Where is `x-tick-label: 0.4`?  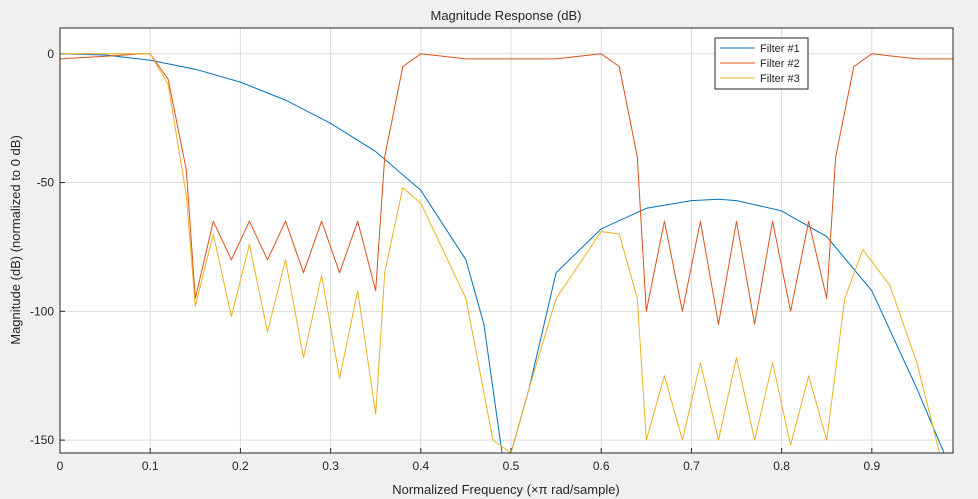 x-tick-label: 0.4 is located at coordinates (420, 466).